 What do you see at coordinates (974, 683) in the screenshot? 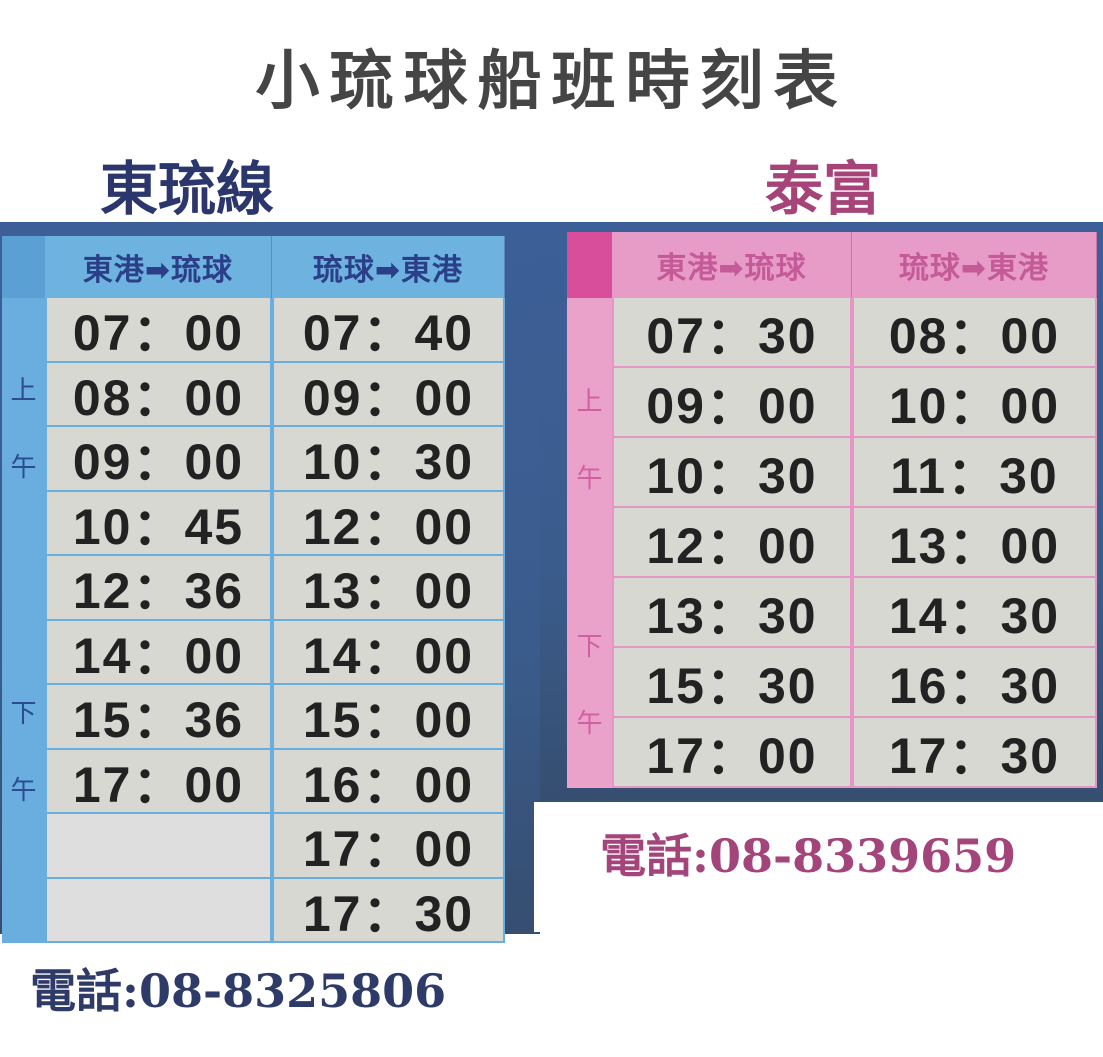
I see `time-cell: 16：30` at bounding box center [974, 683].